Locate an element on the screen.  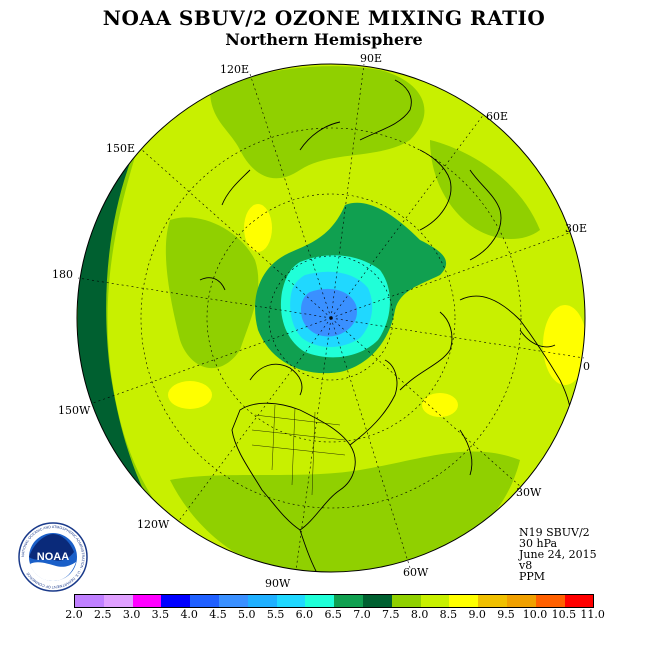
lon-label-0: 0 is located at coordinates (586, 366).